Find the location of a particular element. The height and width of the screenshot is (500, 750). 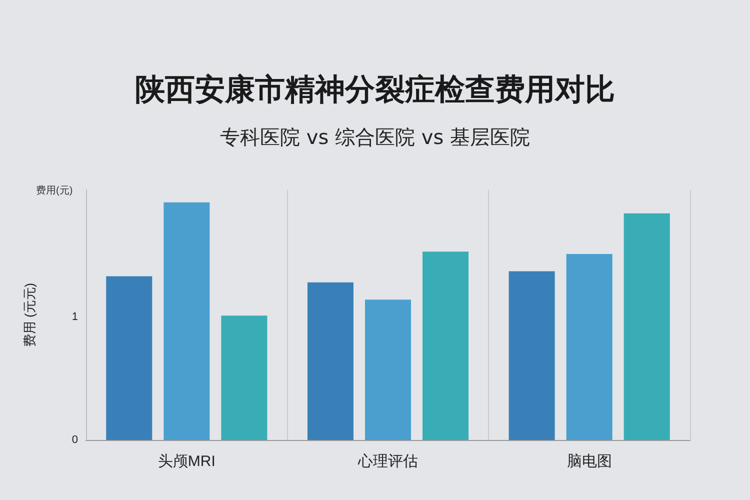

y-tick-label: 0 is located at coordinates (75, 440).